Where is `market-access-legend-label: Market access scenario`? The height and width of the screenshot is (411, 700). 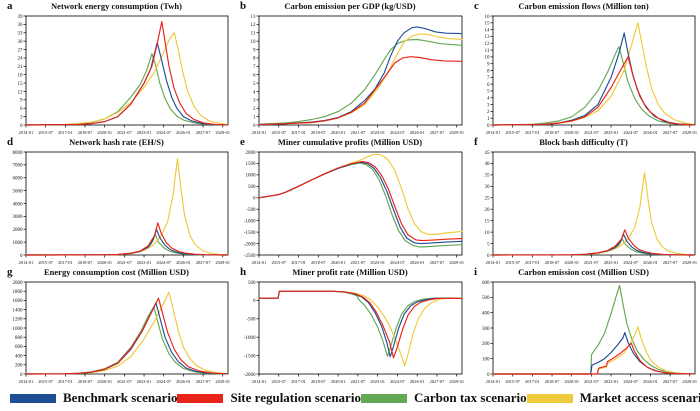
market-access-legend-label: Market access scenario is located at coordinates (639, 397).